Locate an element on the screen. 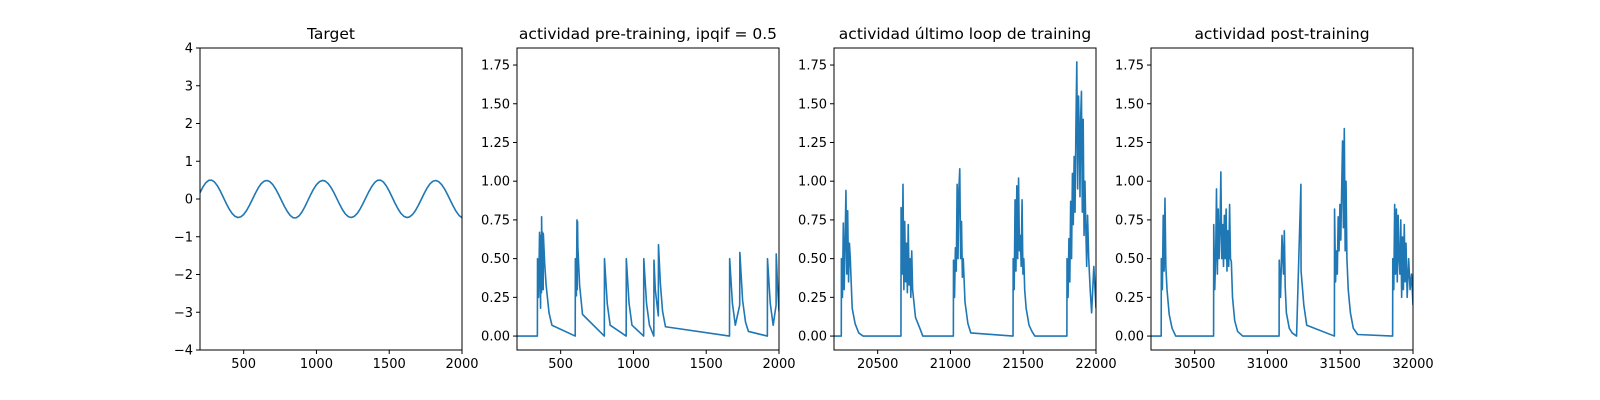 This screenshot has height=400, width=1600. x-tick-label: 20500 is located at coordinates (877, 364).